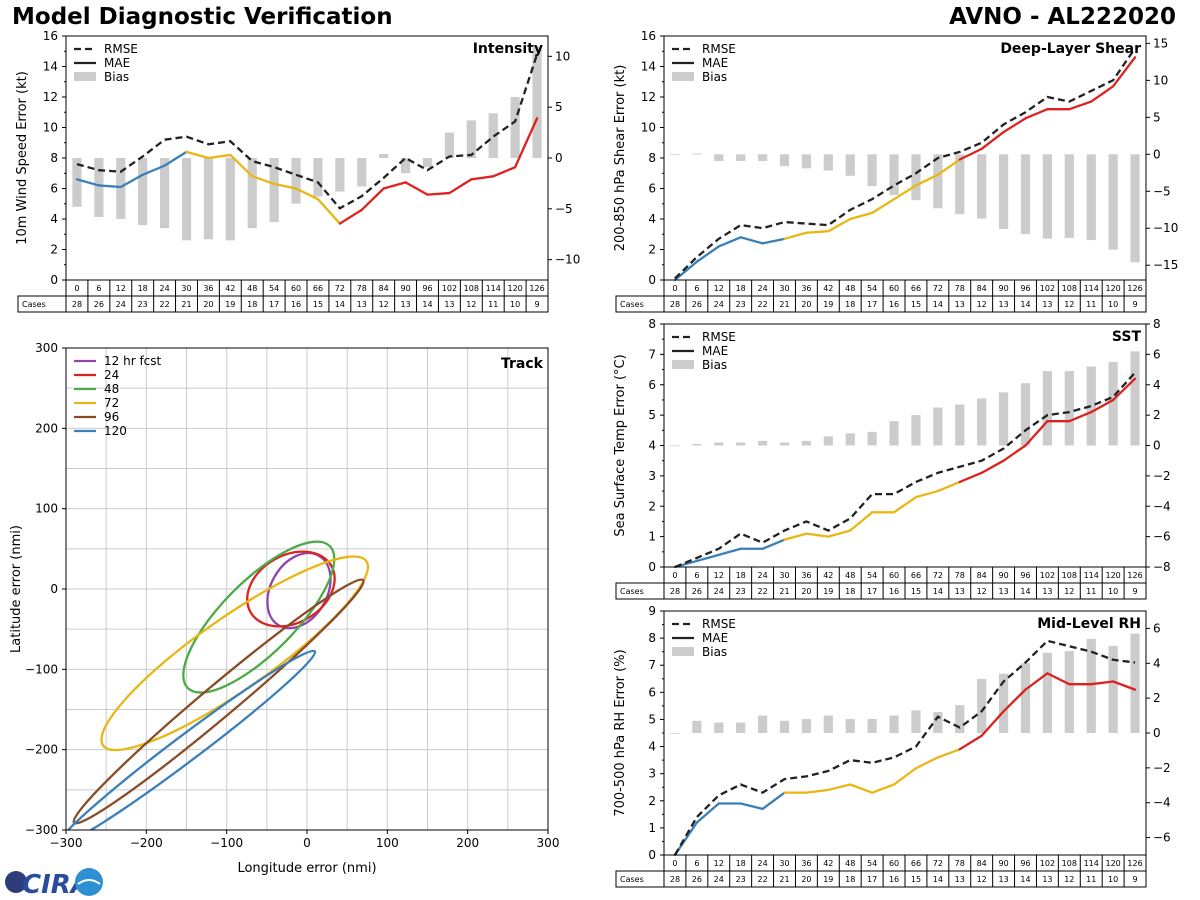  I want to click on cases-value: 13, so click(1047, 591).